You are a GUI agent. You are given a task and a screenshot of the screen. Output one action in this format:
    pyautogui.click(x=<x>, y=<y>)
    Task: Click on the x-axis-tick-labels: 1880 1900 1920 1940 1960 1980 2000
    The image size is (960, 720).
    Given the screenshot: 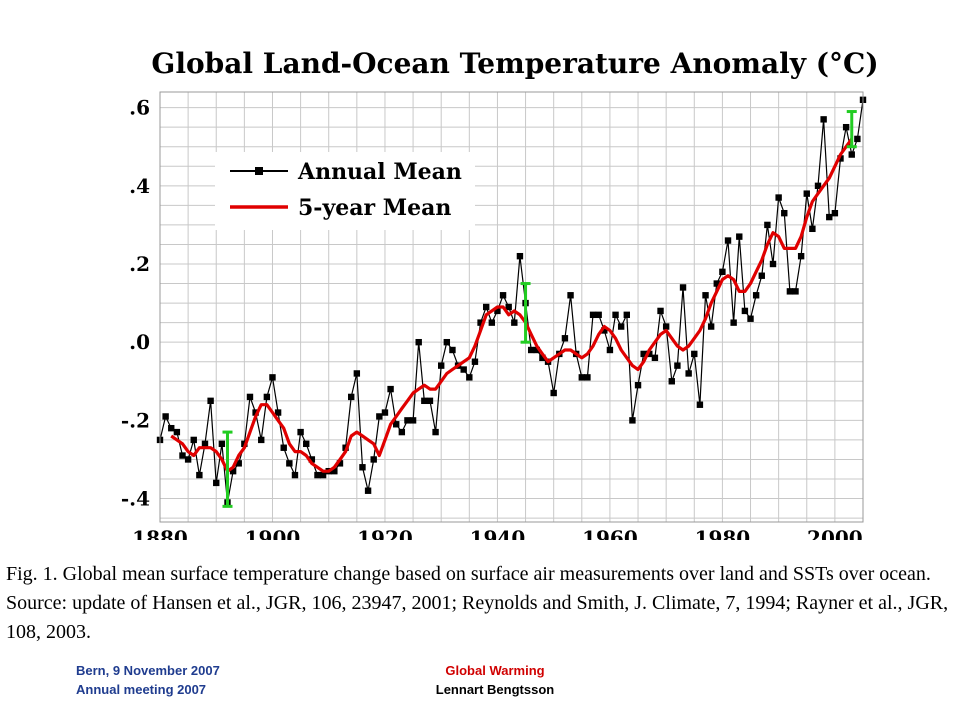 What is the action you would take?
    pyautogui.click(x=497, y=533)
    